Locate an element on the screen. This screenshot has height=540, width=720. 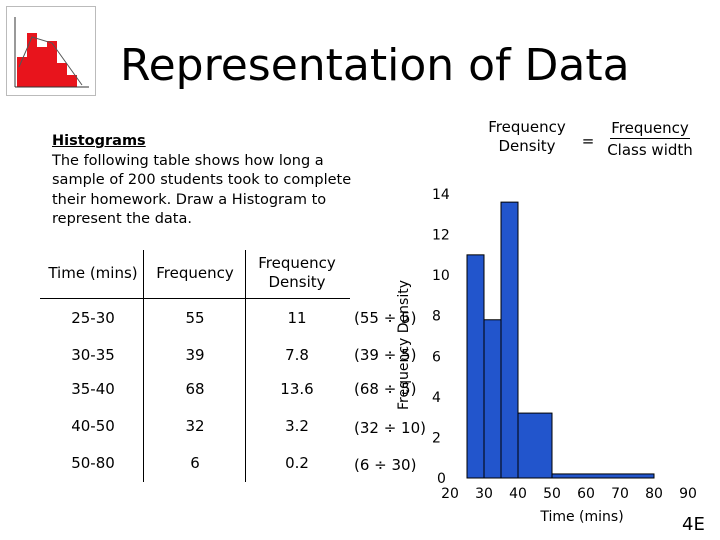
footer-code: 4E is located at coordinates (693, 524).